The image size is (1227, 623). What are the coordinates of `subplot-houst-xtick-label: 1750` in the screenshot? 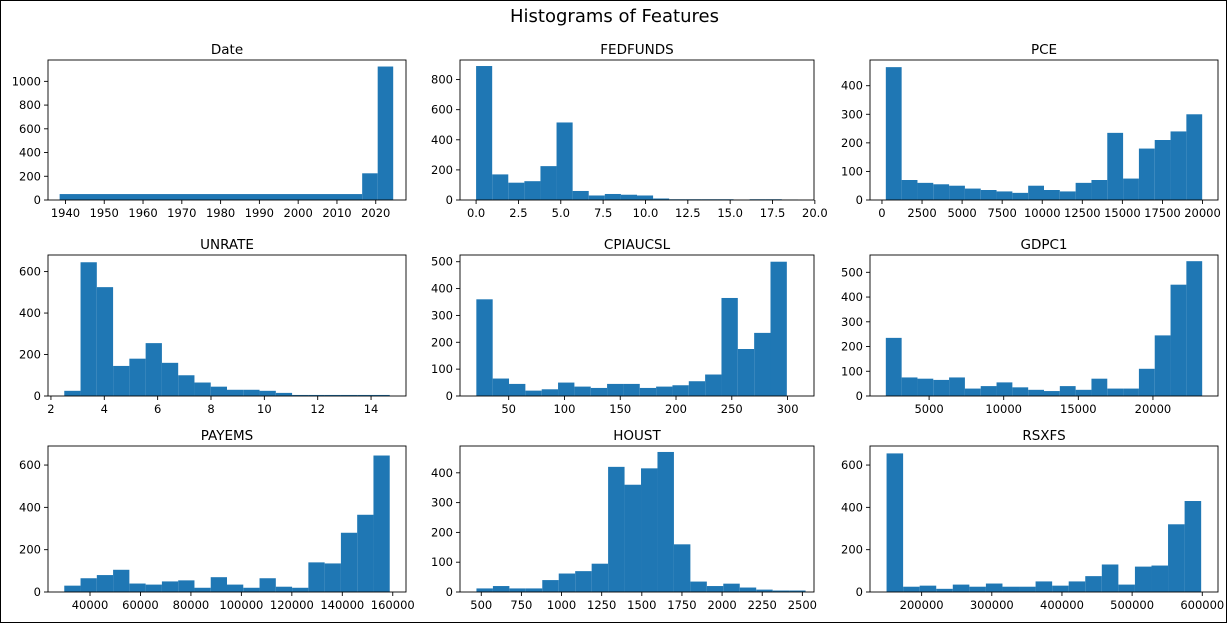 It's located at (681, 605).